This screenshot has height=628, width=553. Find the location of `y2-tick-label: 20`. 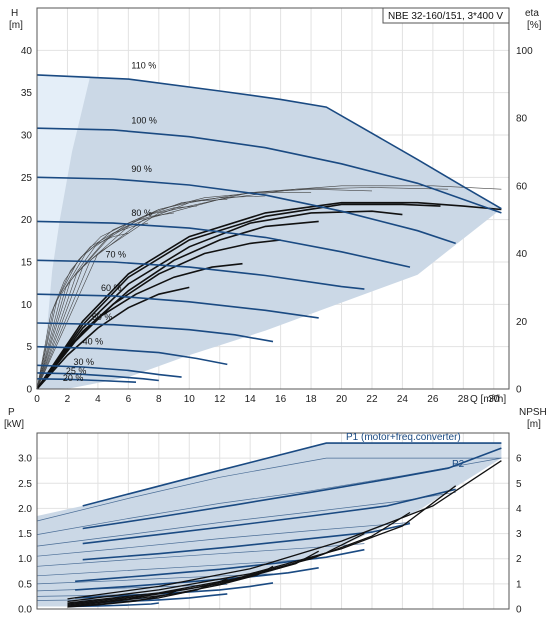

y2-tick-label: 20 is located at coordinates (522, 322).